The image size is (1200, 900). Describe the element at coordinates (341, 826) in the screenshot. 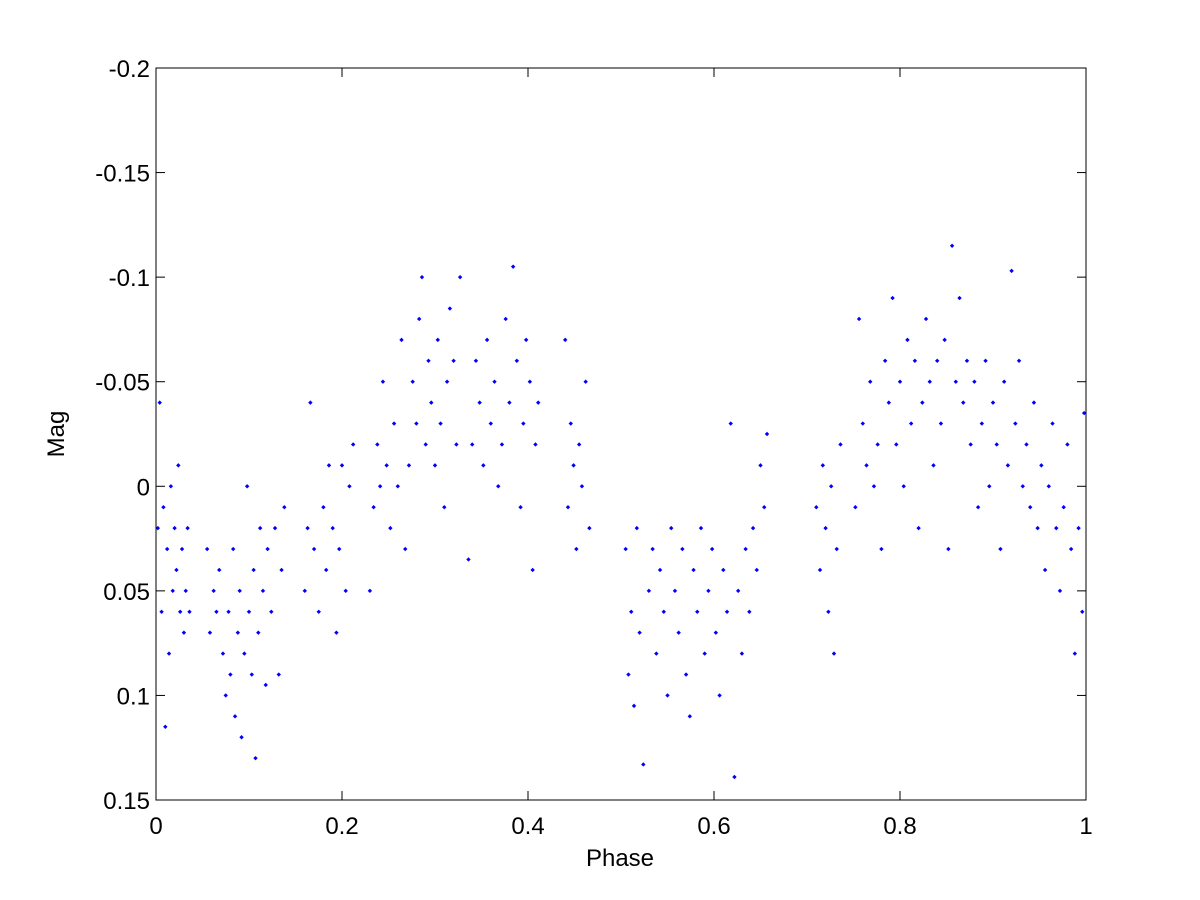

I see `x-tick-label: 0.2` at that location.